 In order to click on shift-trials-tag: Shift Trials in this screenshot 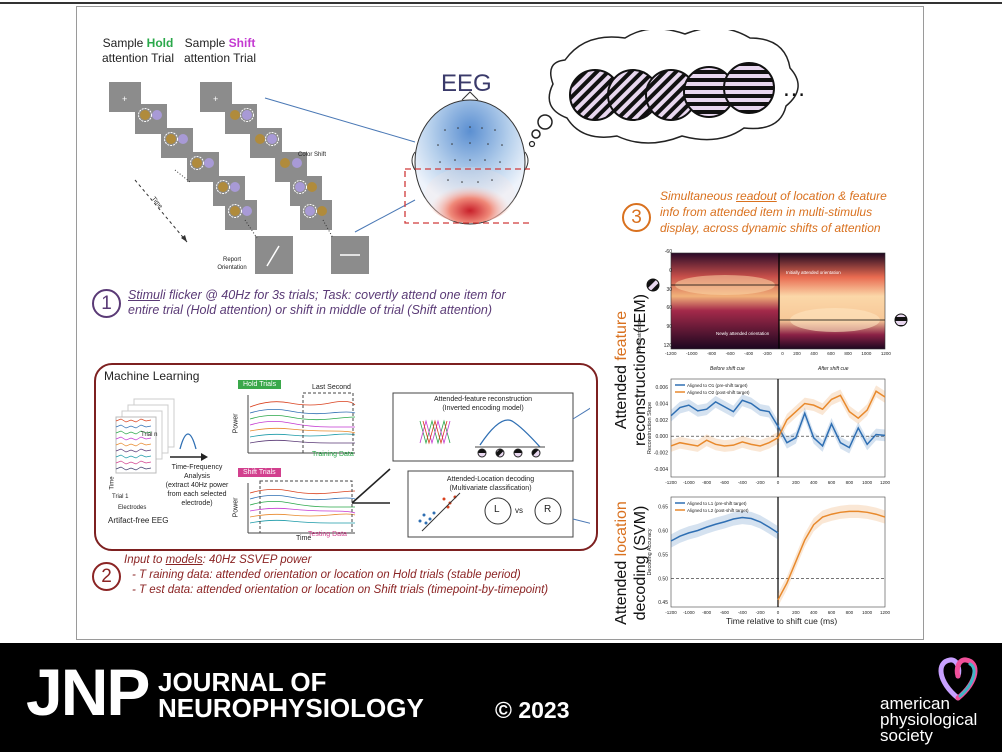, I will do `click(259, 472)`.